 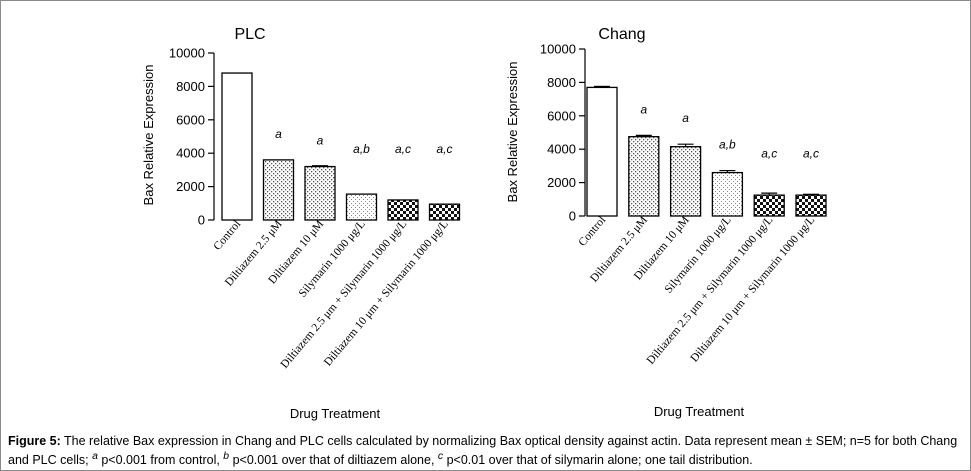 What do you see at coordinates (226, 456) in the screenshot?
I see `footnote-marker-b: b` at bounding box center [226, 456].